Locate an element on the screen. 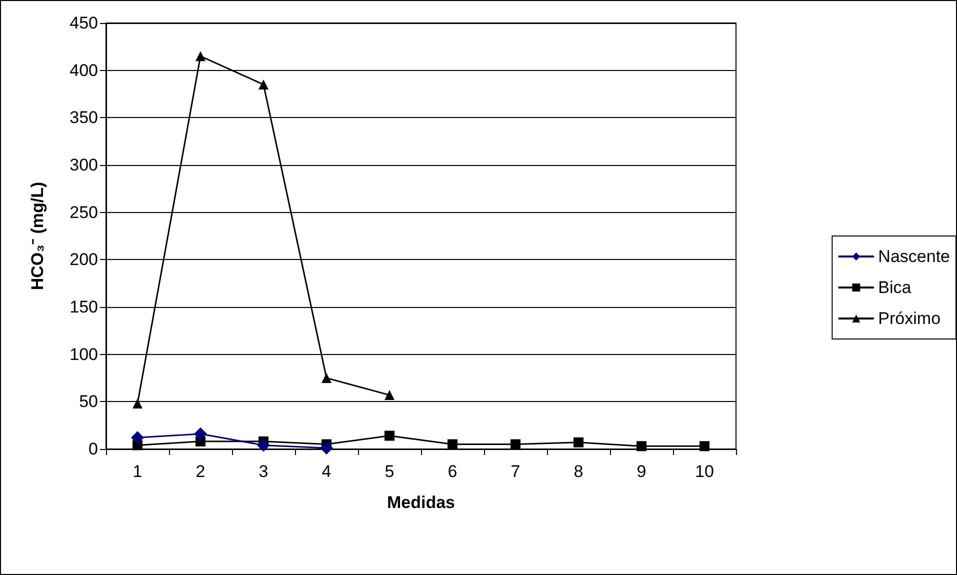 The width and height of the screenshot is (957, 575). x-tick-label: 2 is located at coordinates (201, 471).